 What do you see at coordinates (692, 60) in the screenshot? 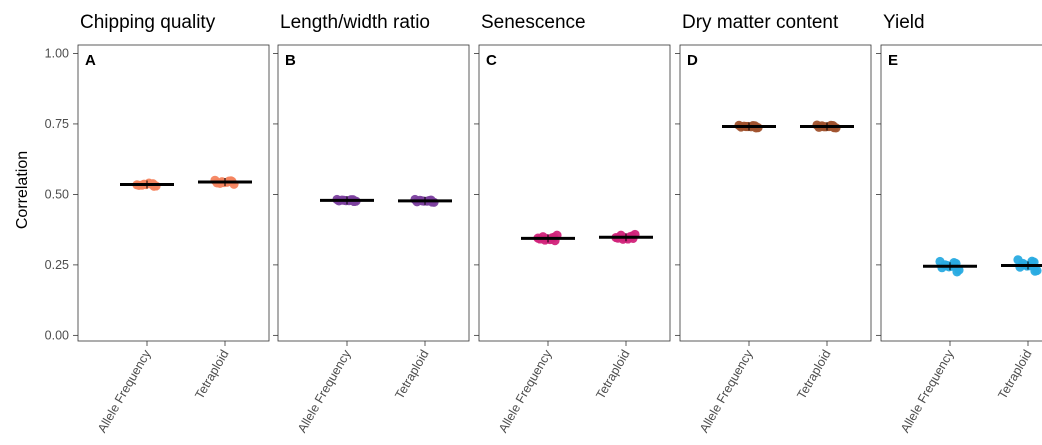
I see `panel-letter: D` at bounding box center [692, 60].